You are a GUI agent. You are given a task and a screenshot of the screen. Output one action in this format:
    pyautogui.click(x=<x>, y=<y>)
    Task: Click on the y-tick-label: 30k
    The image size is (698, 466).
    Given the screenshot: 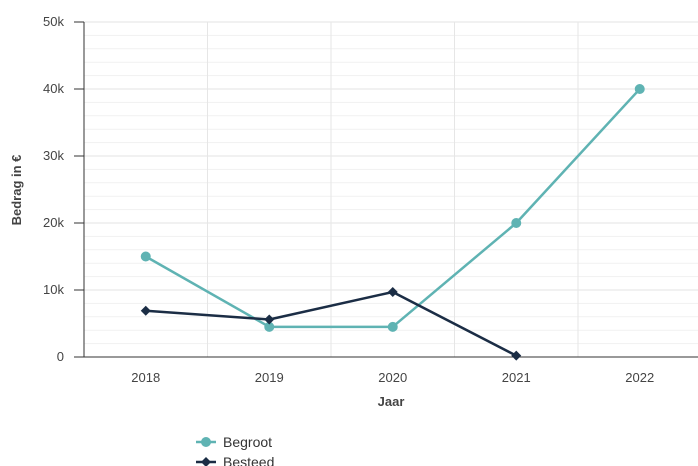 What is the action you would take?
    pyautogui.click(x=53, y=155)
    